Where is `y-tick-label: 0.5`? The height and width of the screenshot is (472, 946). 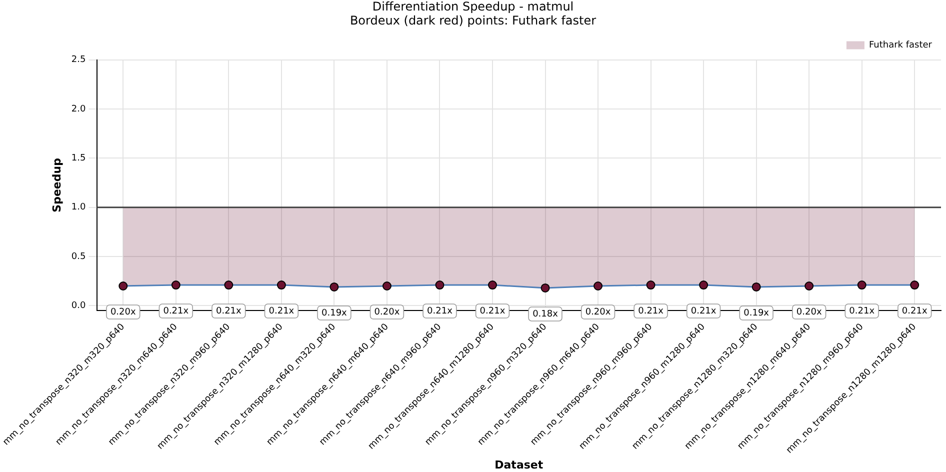
y-tick-label: 0.5 is located at coordinates (78, 257).